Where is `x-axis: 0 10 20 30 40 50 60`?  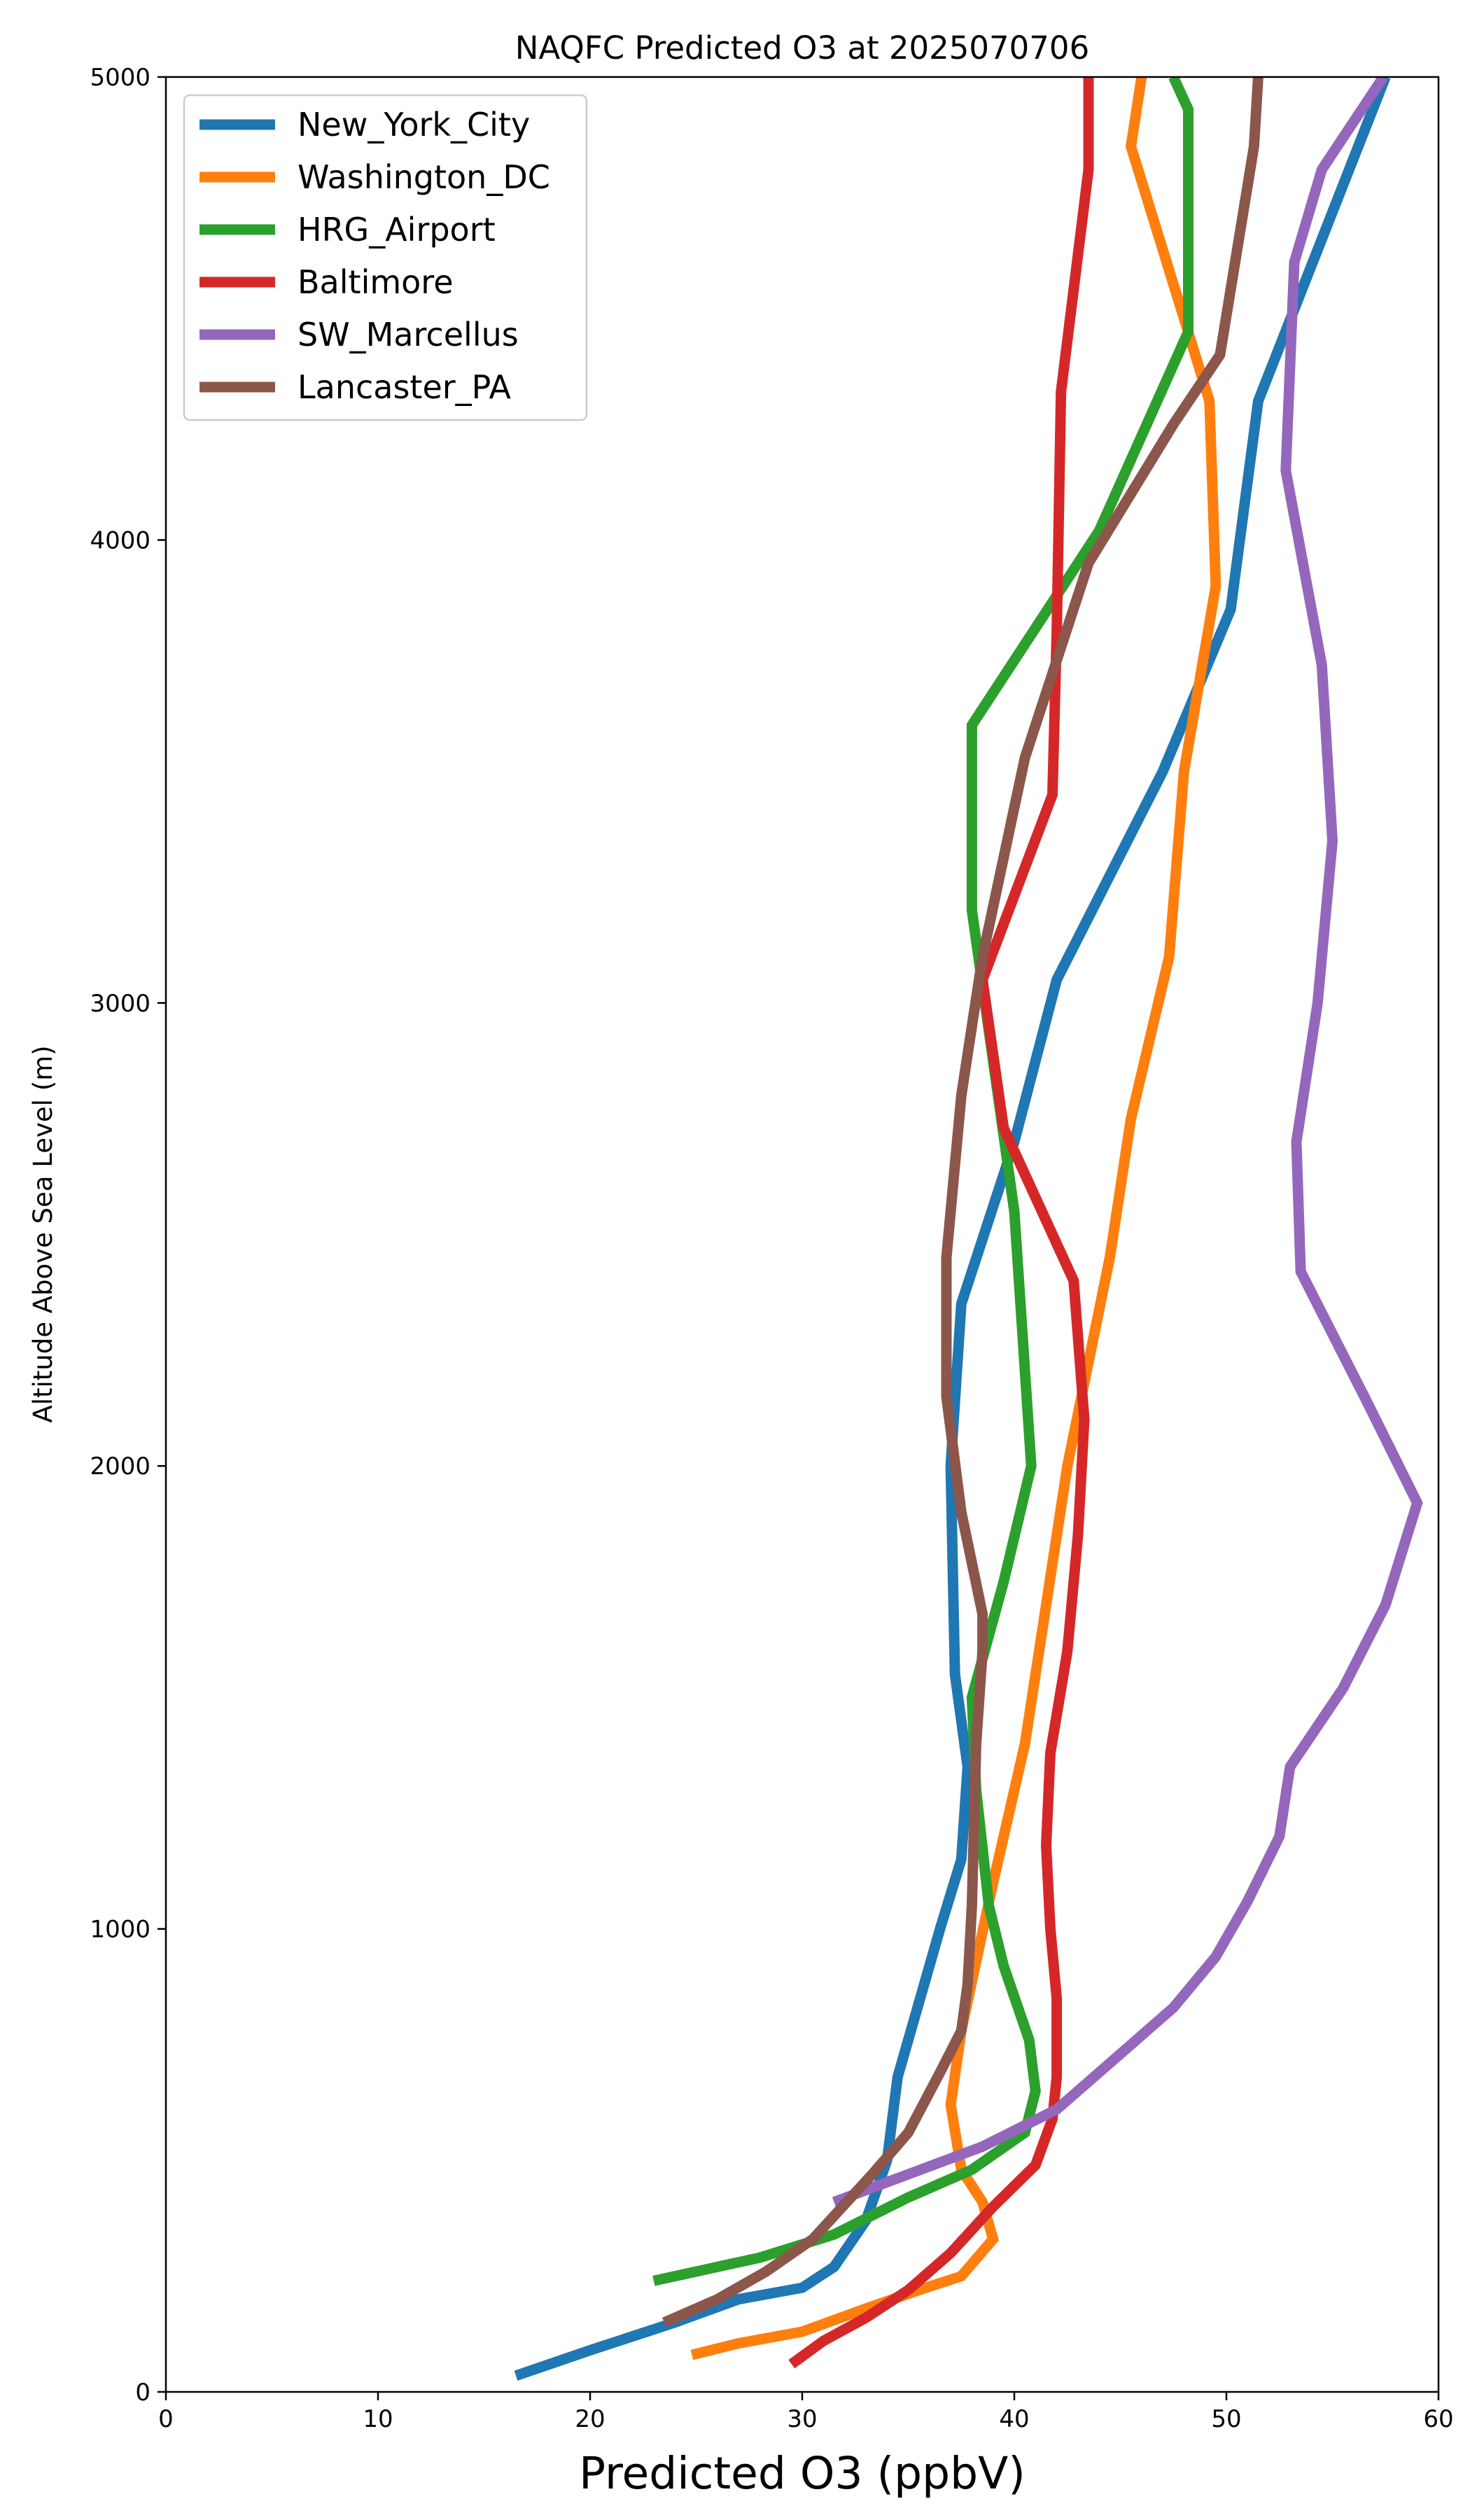 x-axis: 0 10 20 30 40 50 60 is located at coordinates (806, 2412).